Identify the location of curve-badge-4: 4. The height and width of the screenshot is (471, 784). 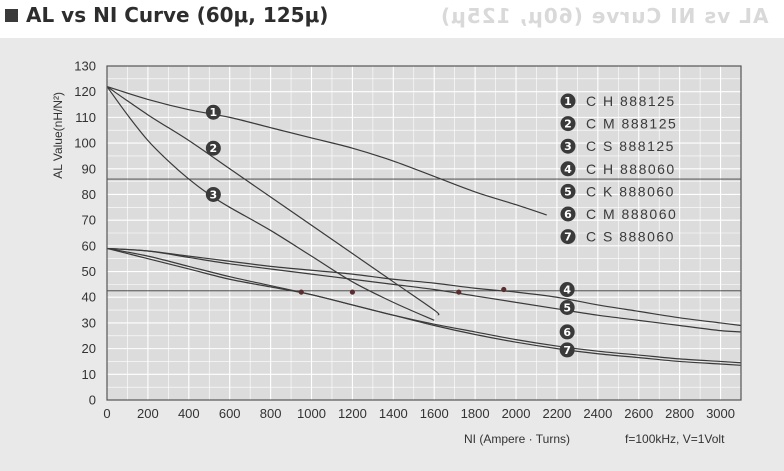
(567, 290).